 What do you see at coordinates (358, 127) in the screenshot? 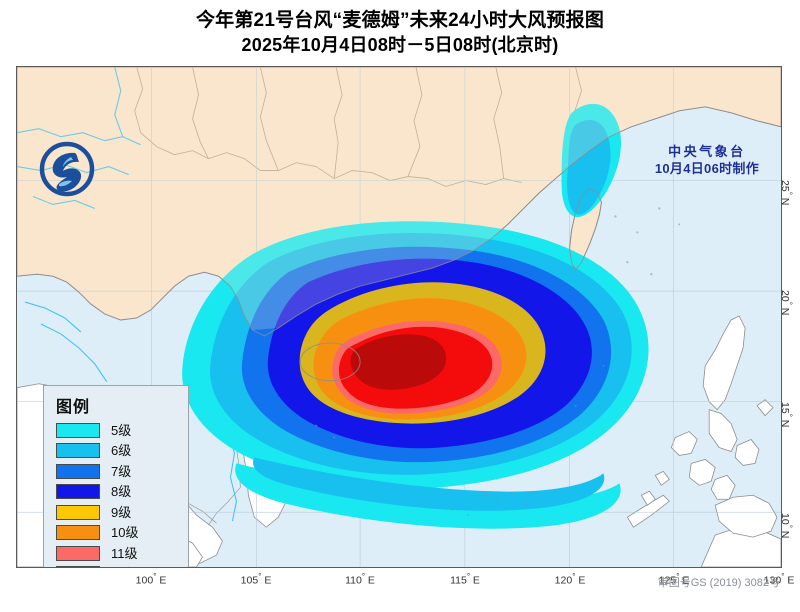
I see `administrative-borders` at bounding box center [358, 127].